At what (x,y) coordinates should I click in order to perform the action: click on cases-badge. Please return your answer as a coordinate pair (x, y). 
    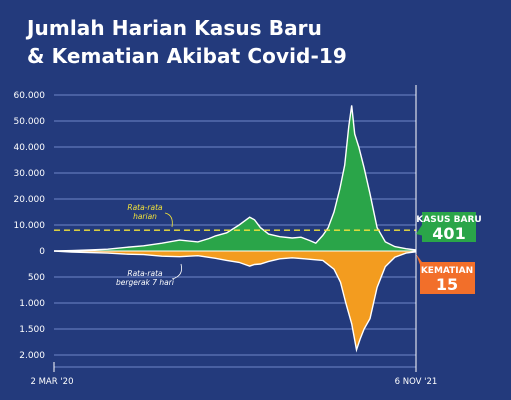
    Looking at the image, I should click on (449, 227).